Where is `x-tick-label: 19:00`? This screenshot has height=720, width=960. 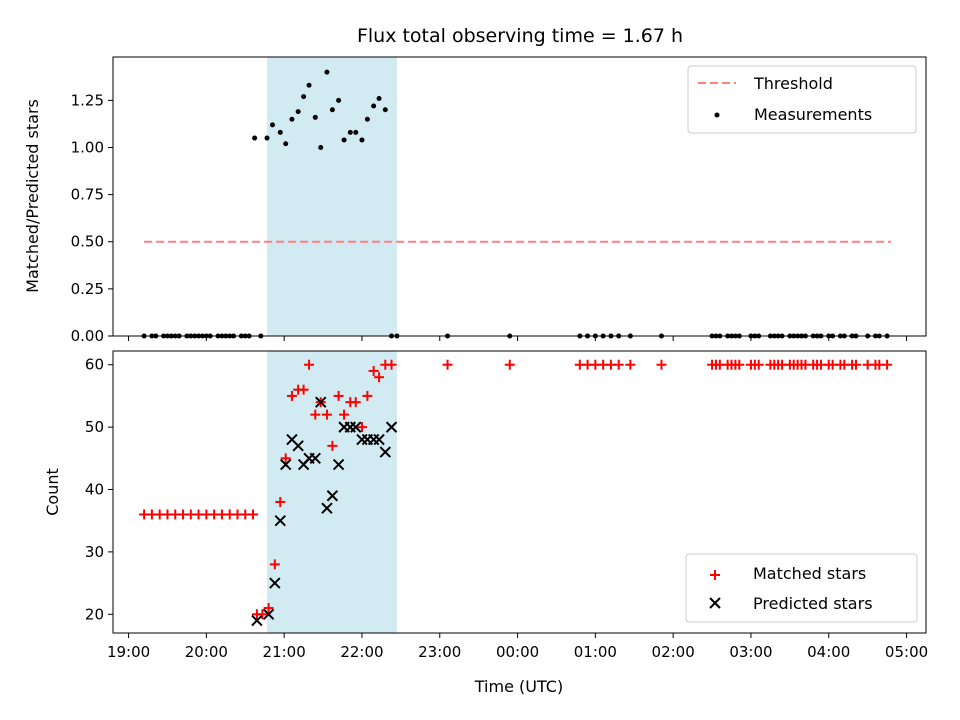 x-tick-label: 19:00 is located at coordinates (128, 652).